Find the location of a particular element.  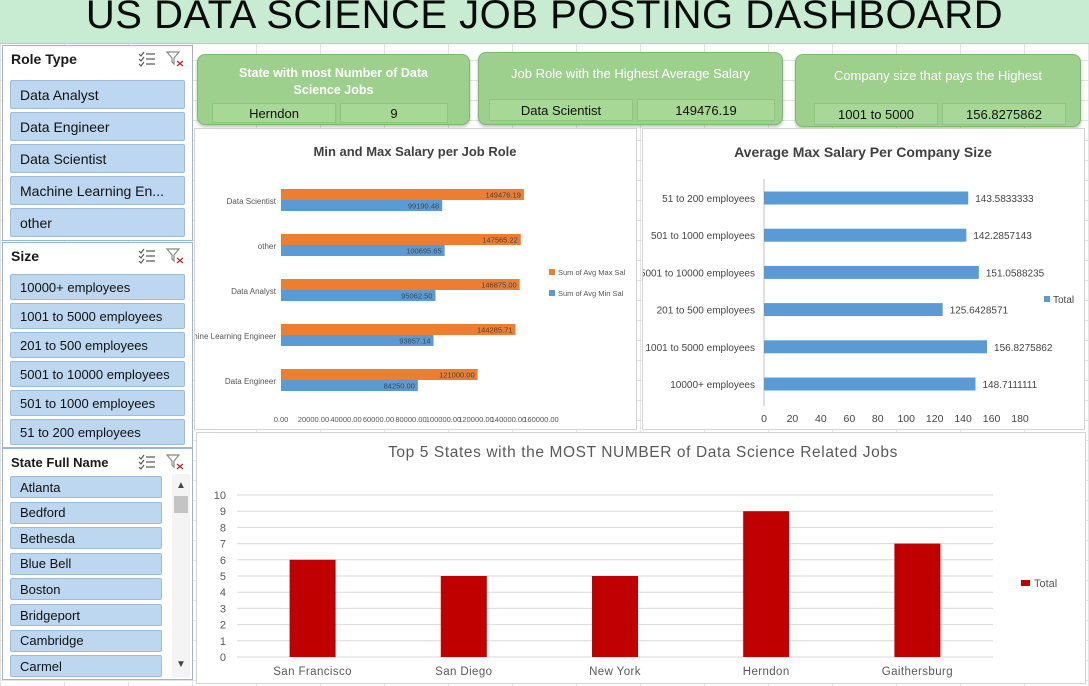

slicer-item-bedford: Bedford is located at coordinates (86, 512).